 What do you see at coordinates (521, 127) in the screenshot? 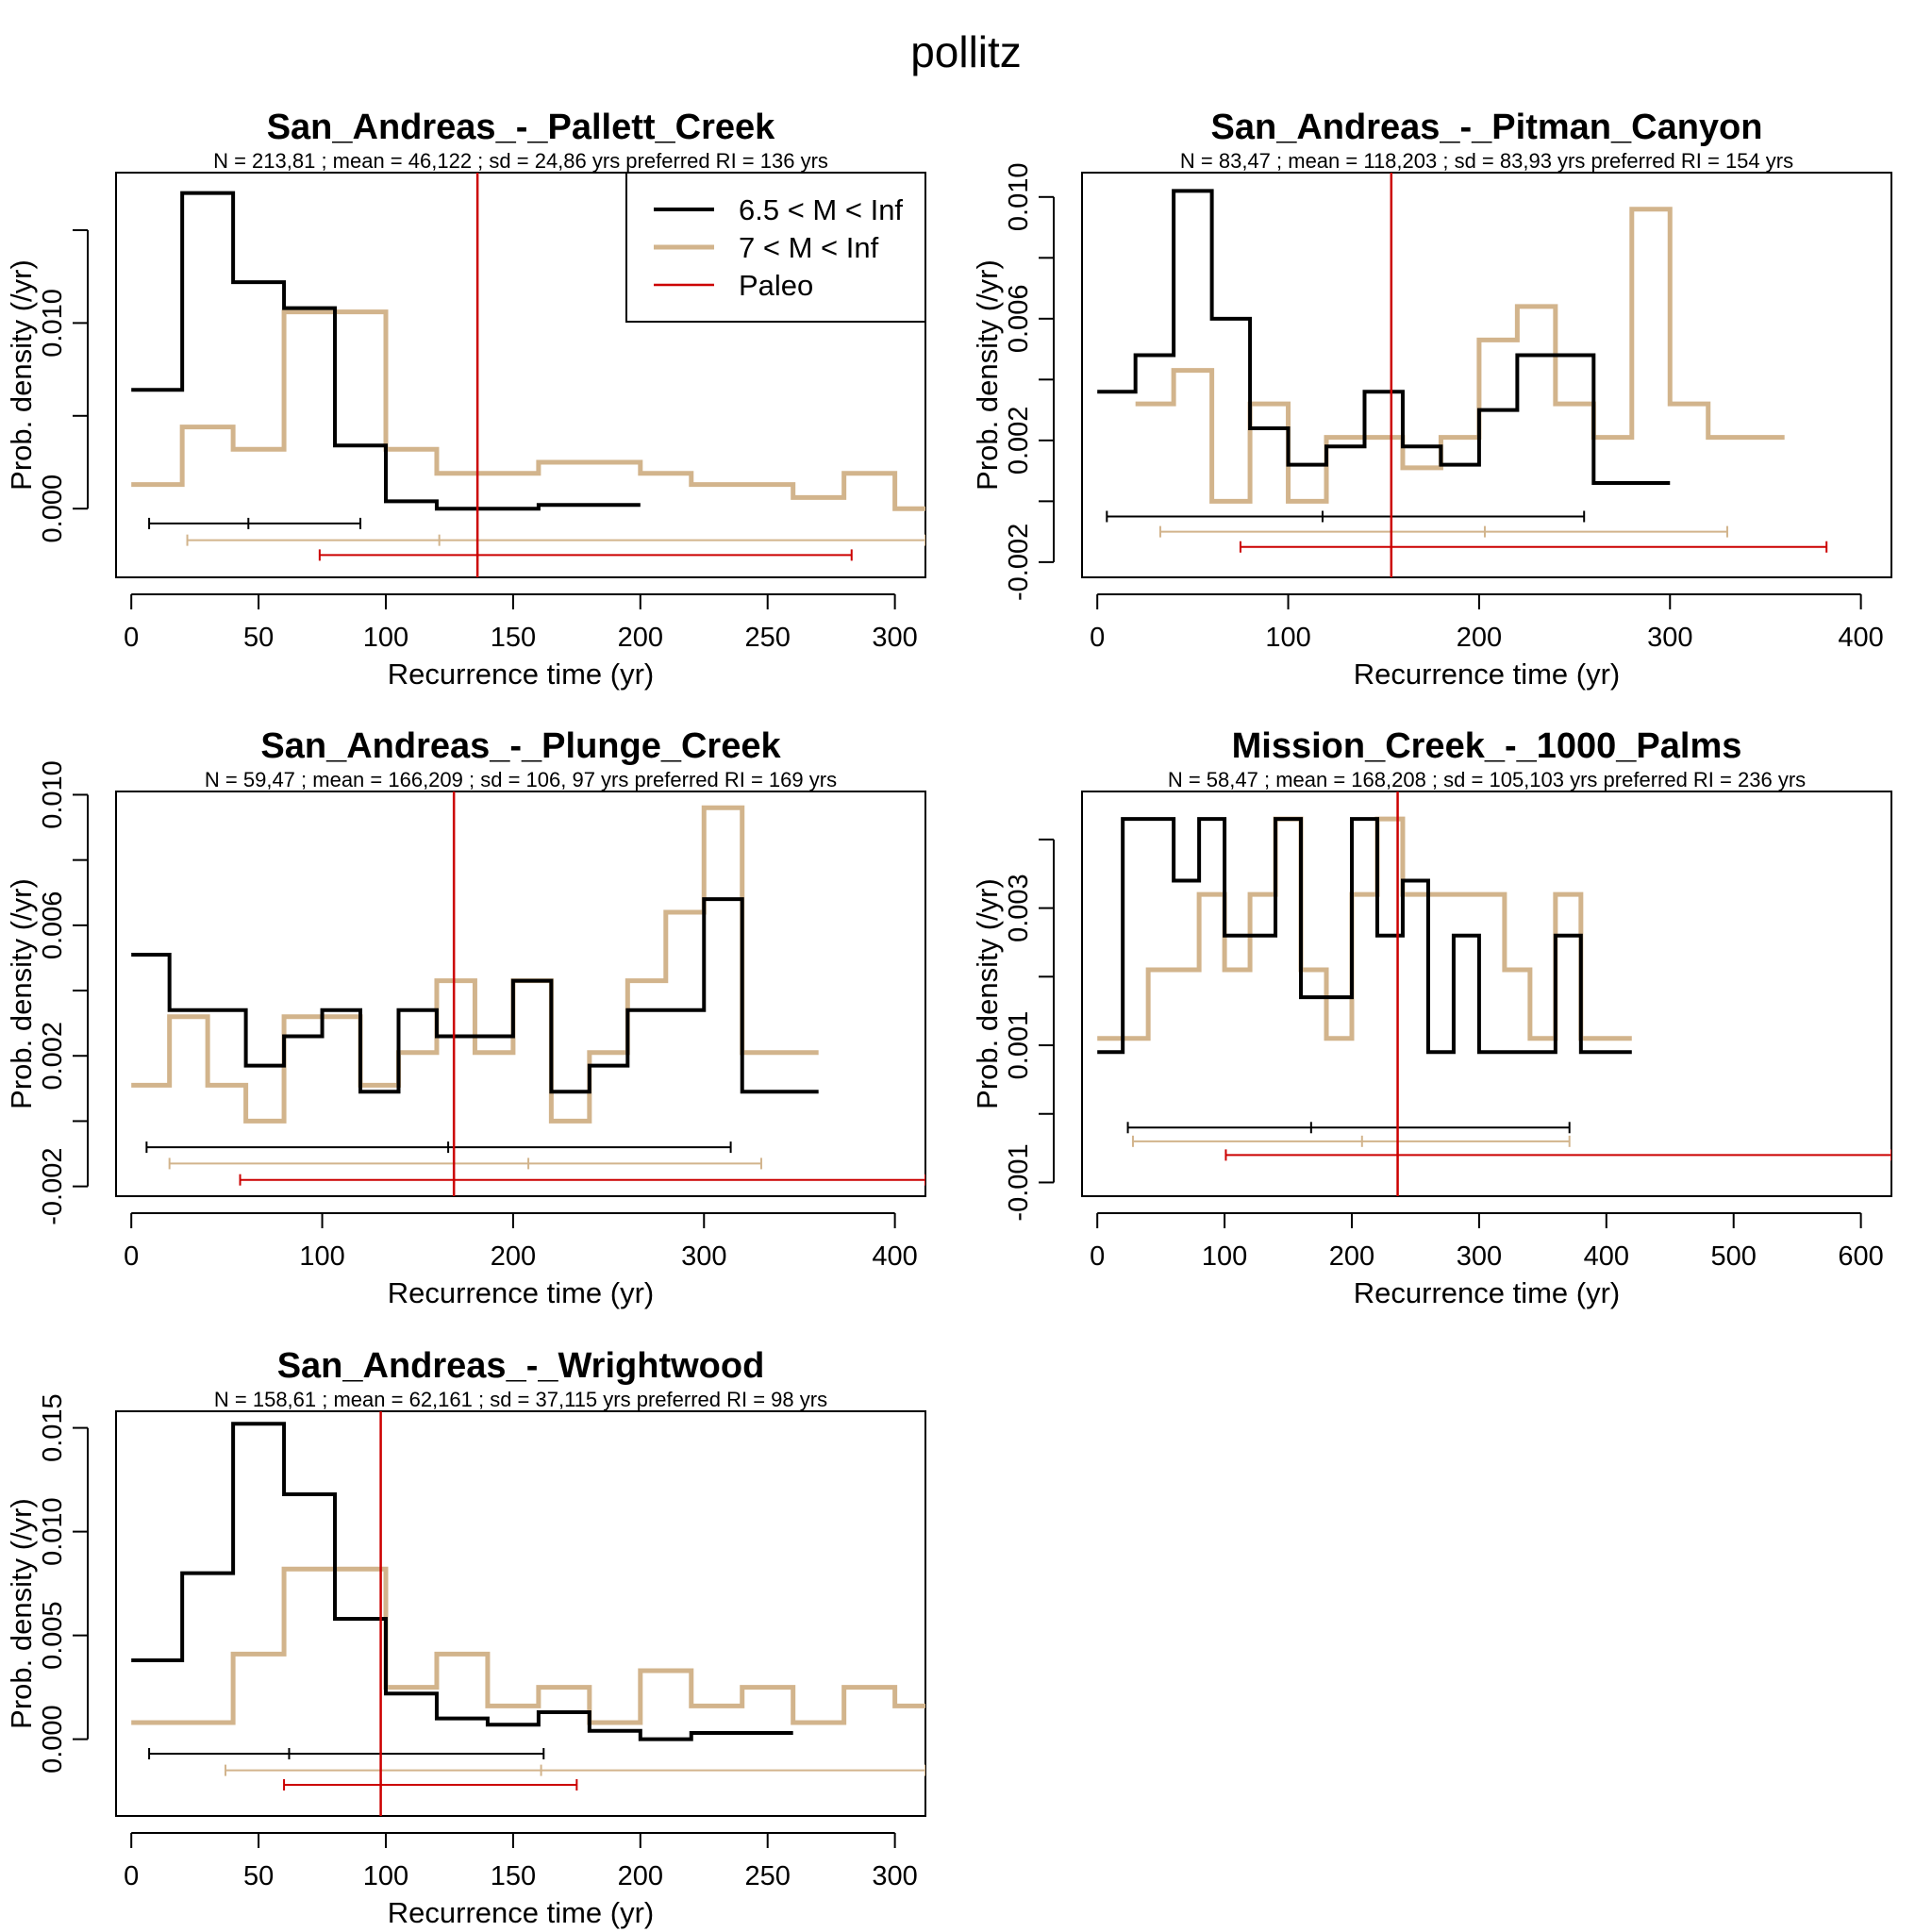
I see `panel-title: San_Andreas_-_Pallett_Creek` at bounding box center [521, 127].